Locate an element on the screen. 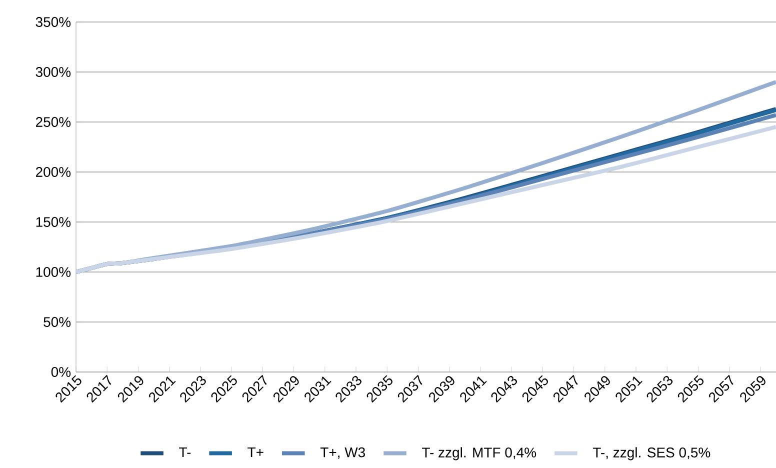 Image resolution: width=776 pixels, height=468 pixels. legend-label: T- zzgl. MTF 0,4% is located at coordinates (479, 453).